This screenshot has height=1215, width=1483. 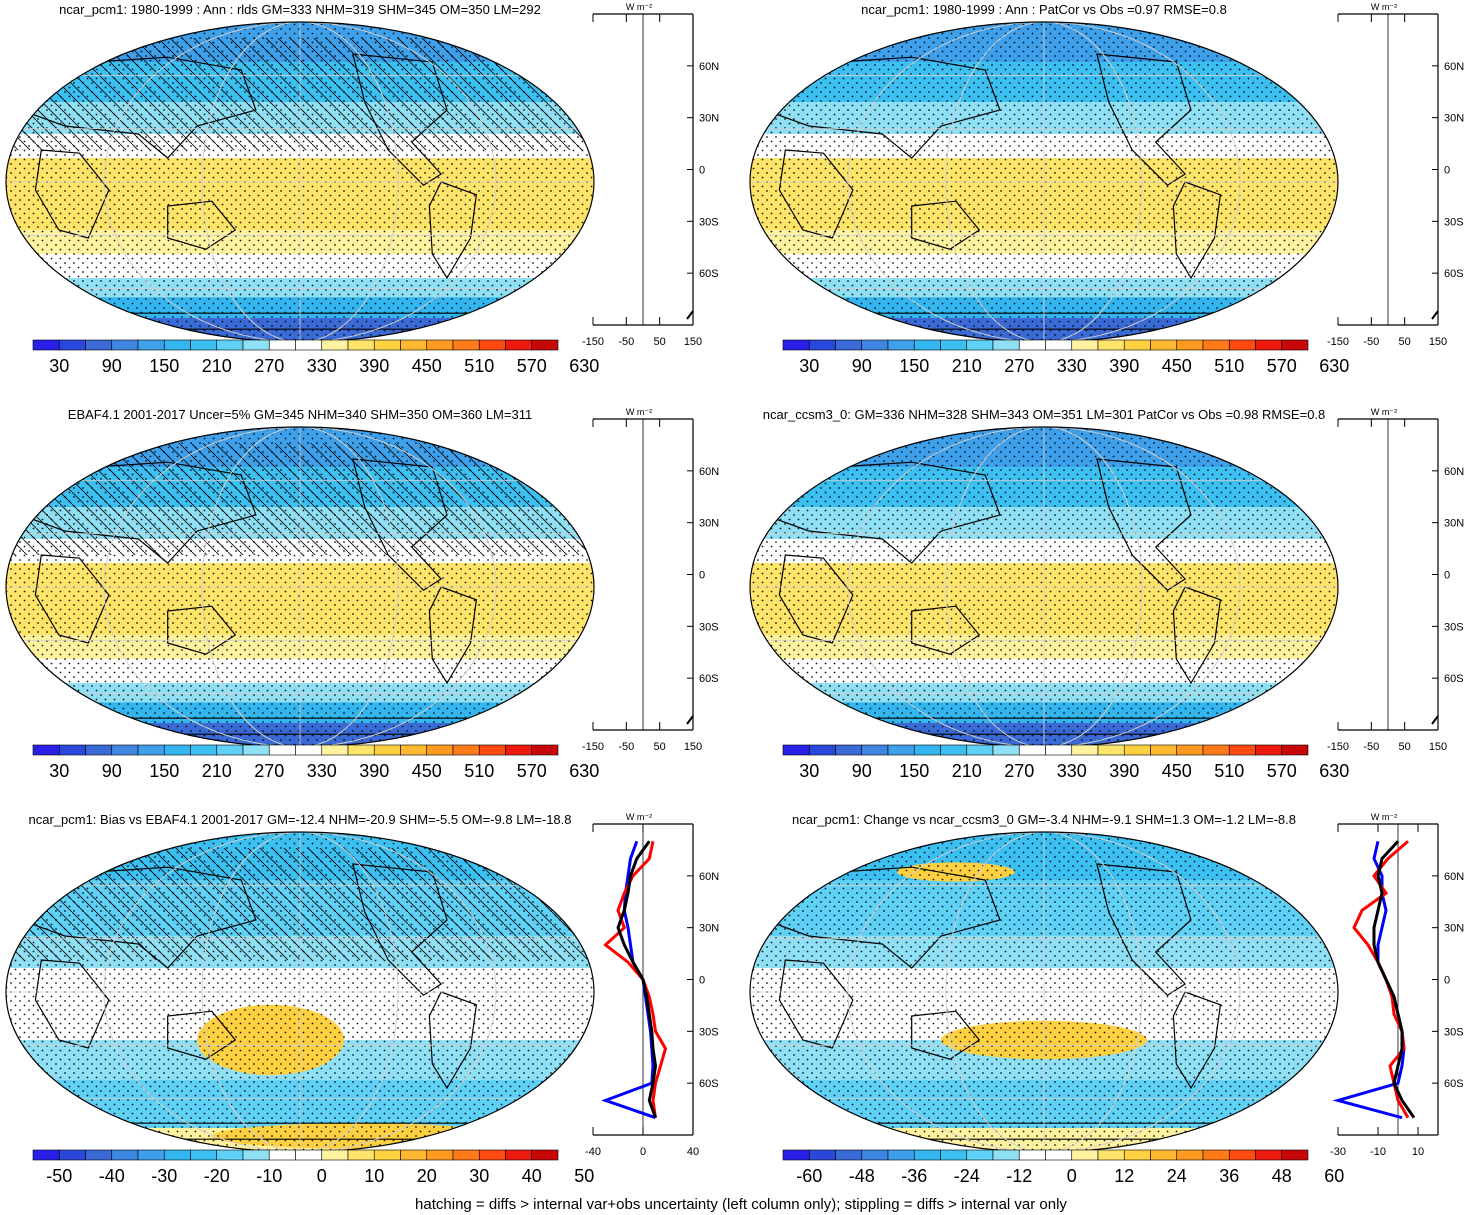 What do you see at coordinates (322, 1176) in the screenshot?
I see `colorbar-label: 0` at bounding box center [322, 1176].